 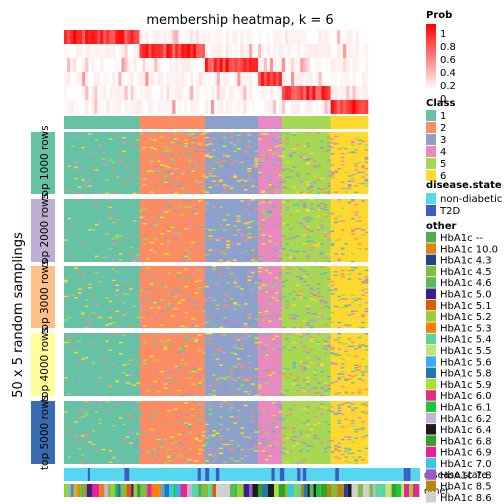 I want to click on disease-state-cell, so click(x=88, y=474).